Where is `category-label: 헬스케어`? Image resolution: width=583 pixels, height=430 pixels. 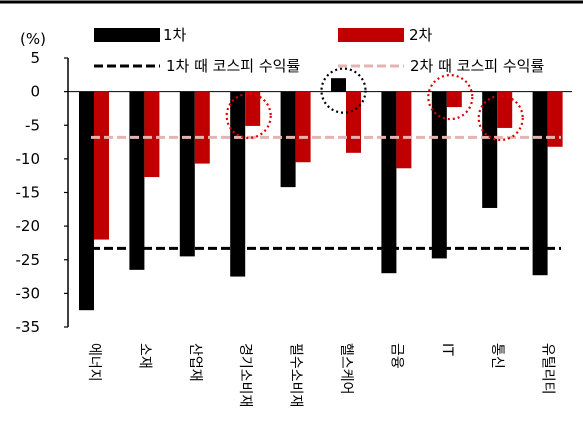 category-label: 헬스케어 is located at coordinates (346, 369).